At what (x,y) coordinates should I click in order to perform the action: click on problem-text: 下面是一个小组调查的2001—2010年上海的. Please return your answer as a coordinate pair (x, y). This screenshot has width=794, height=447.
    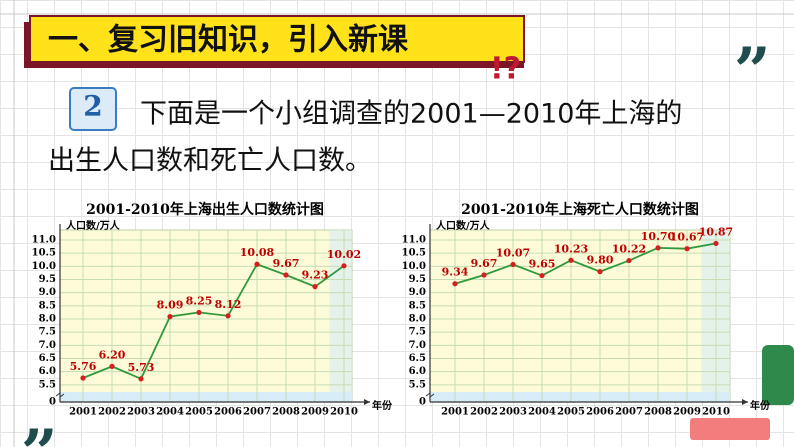
    Looking at the image, I should click on (411, 114).